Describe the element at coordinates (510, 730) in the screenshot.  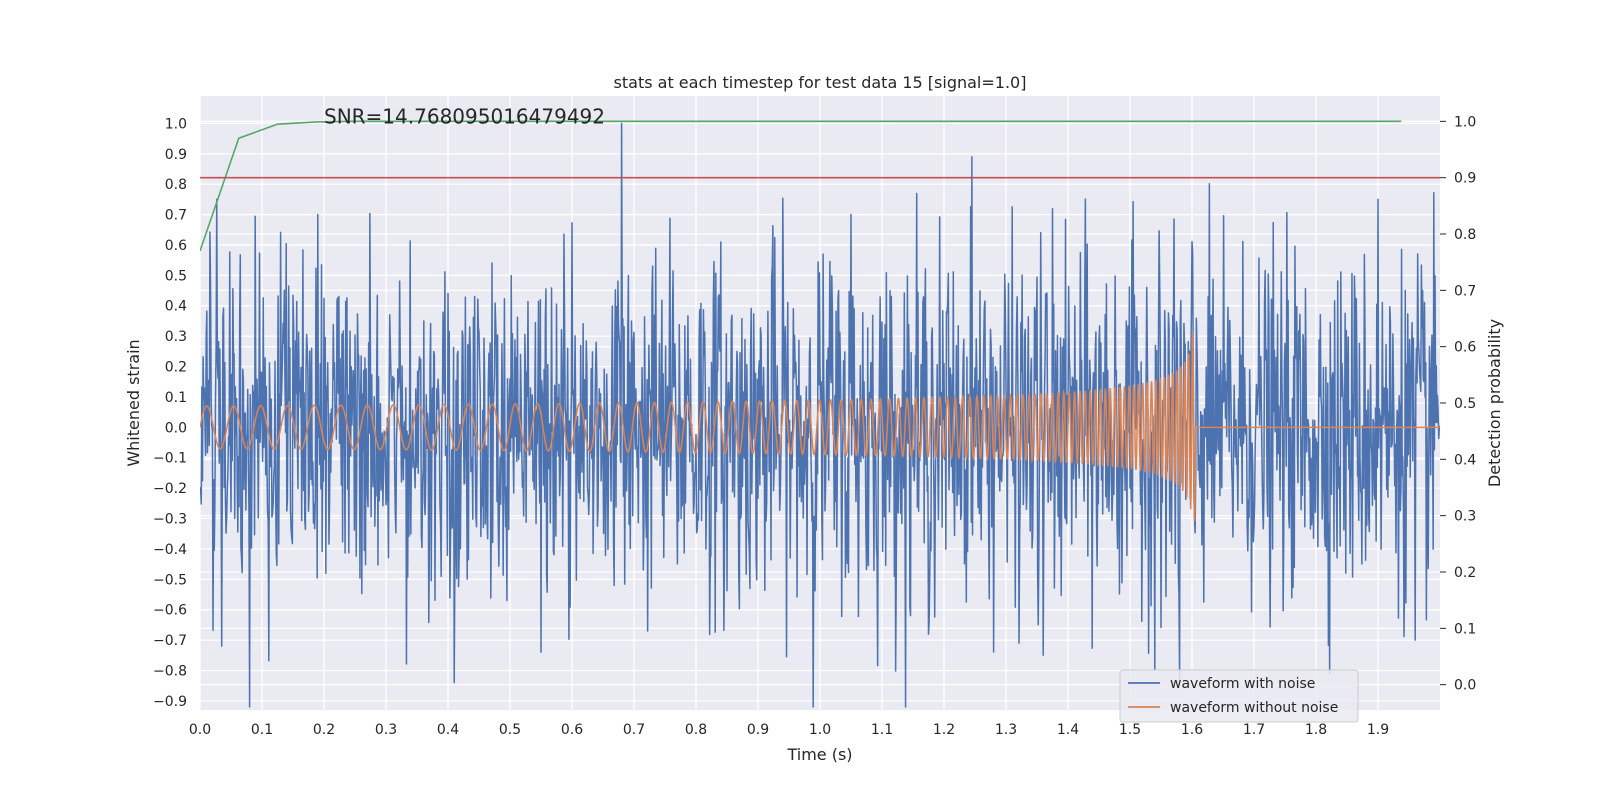
I see `x-tick-label: 0.5` at that location.